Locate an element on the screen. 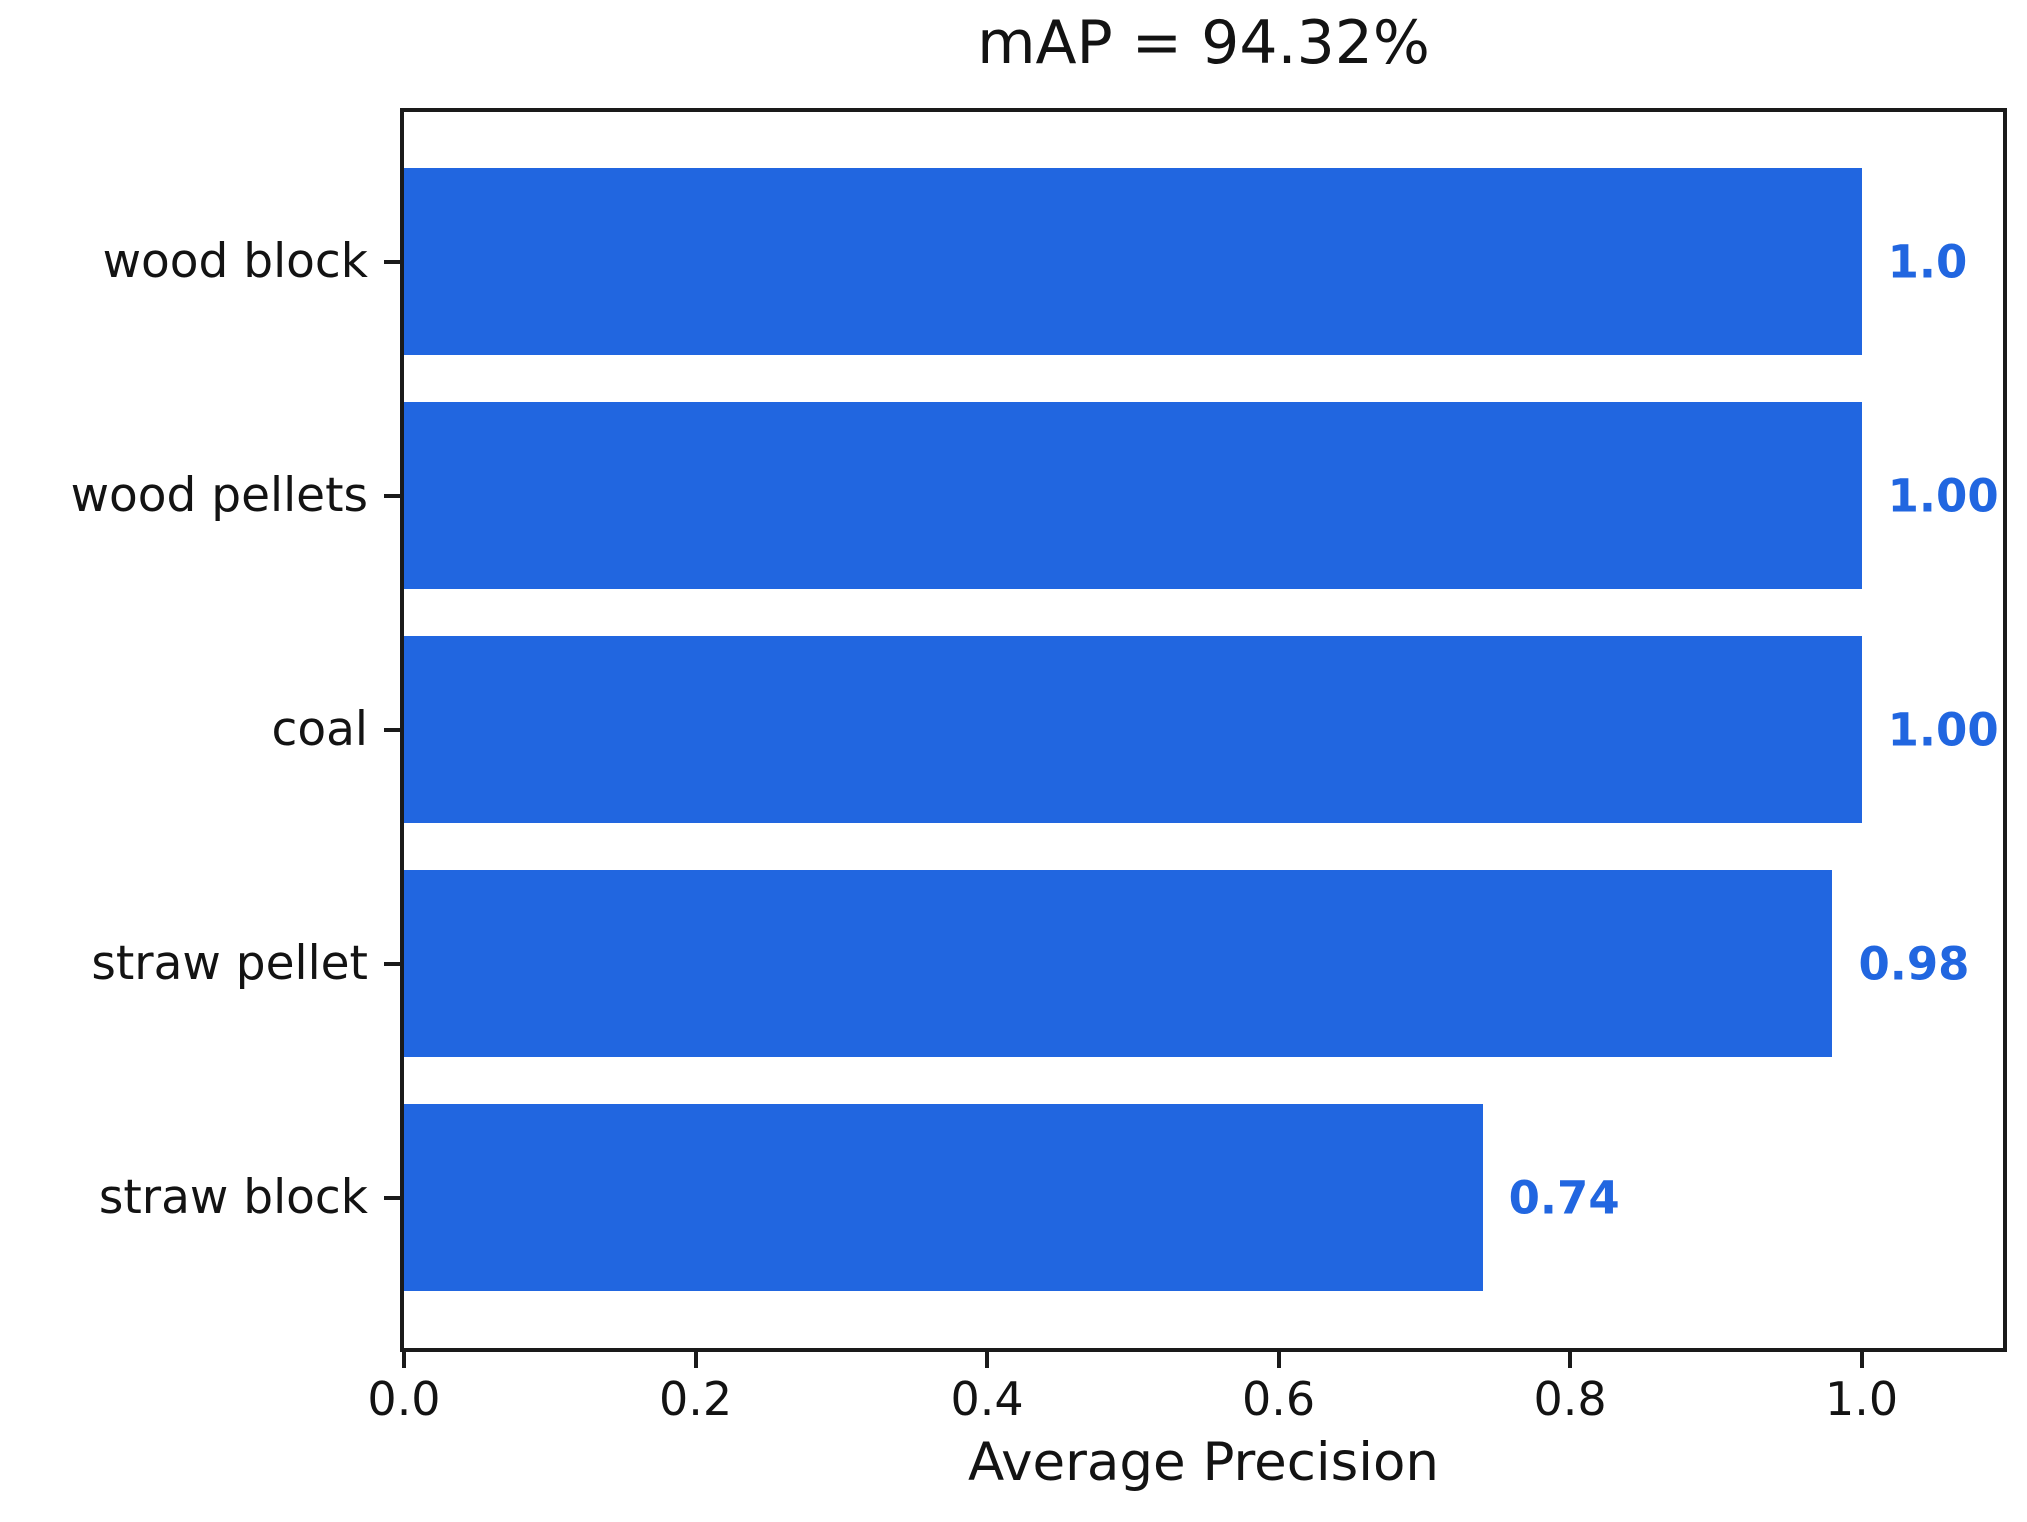 Image resolution: width=2027 pixels, height=1522 pixels. bar-value-label: 0.98 is located at coordinates (1914, 963).